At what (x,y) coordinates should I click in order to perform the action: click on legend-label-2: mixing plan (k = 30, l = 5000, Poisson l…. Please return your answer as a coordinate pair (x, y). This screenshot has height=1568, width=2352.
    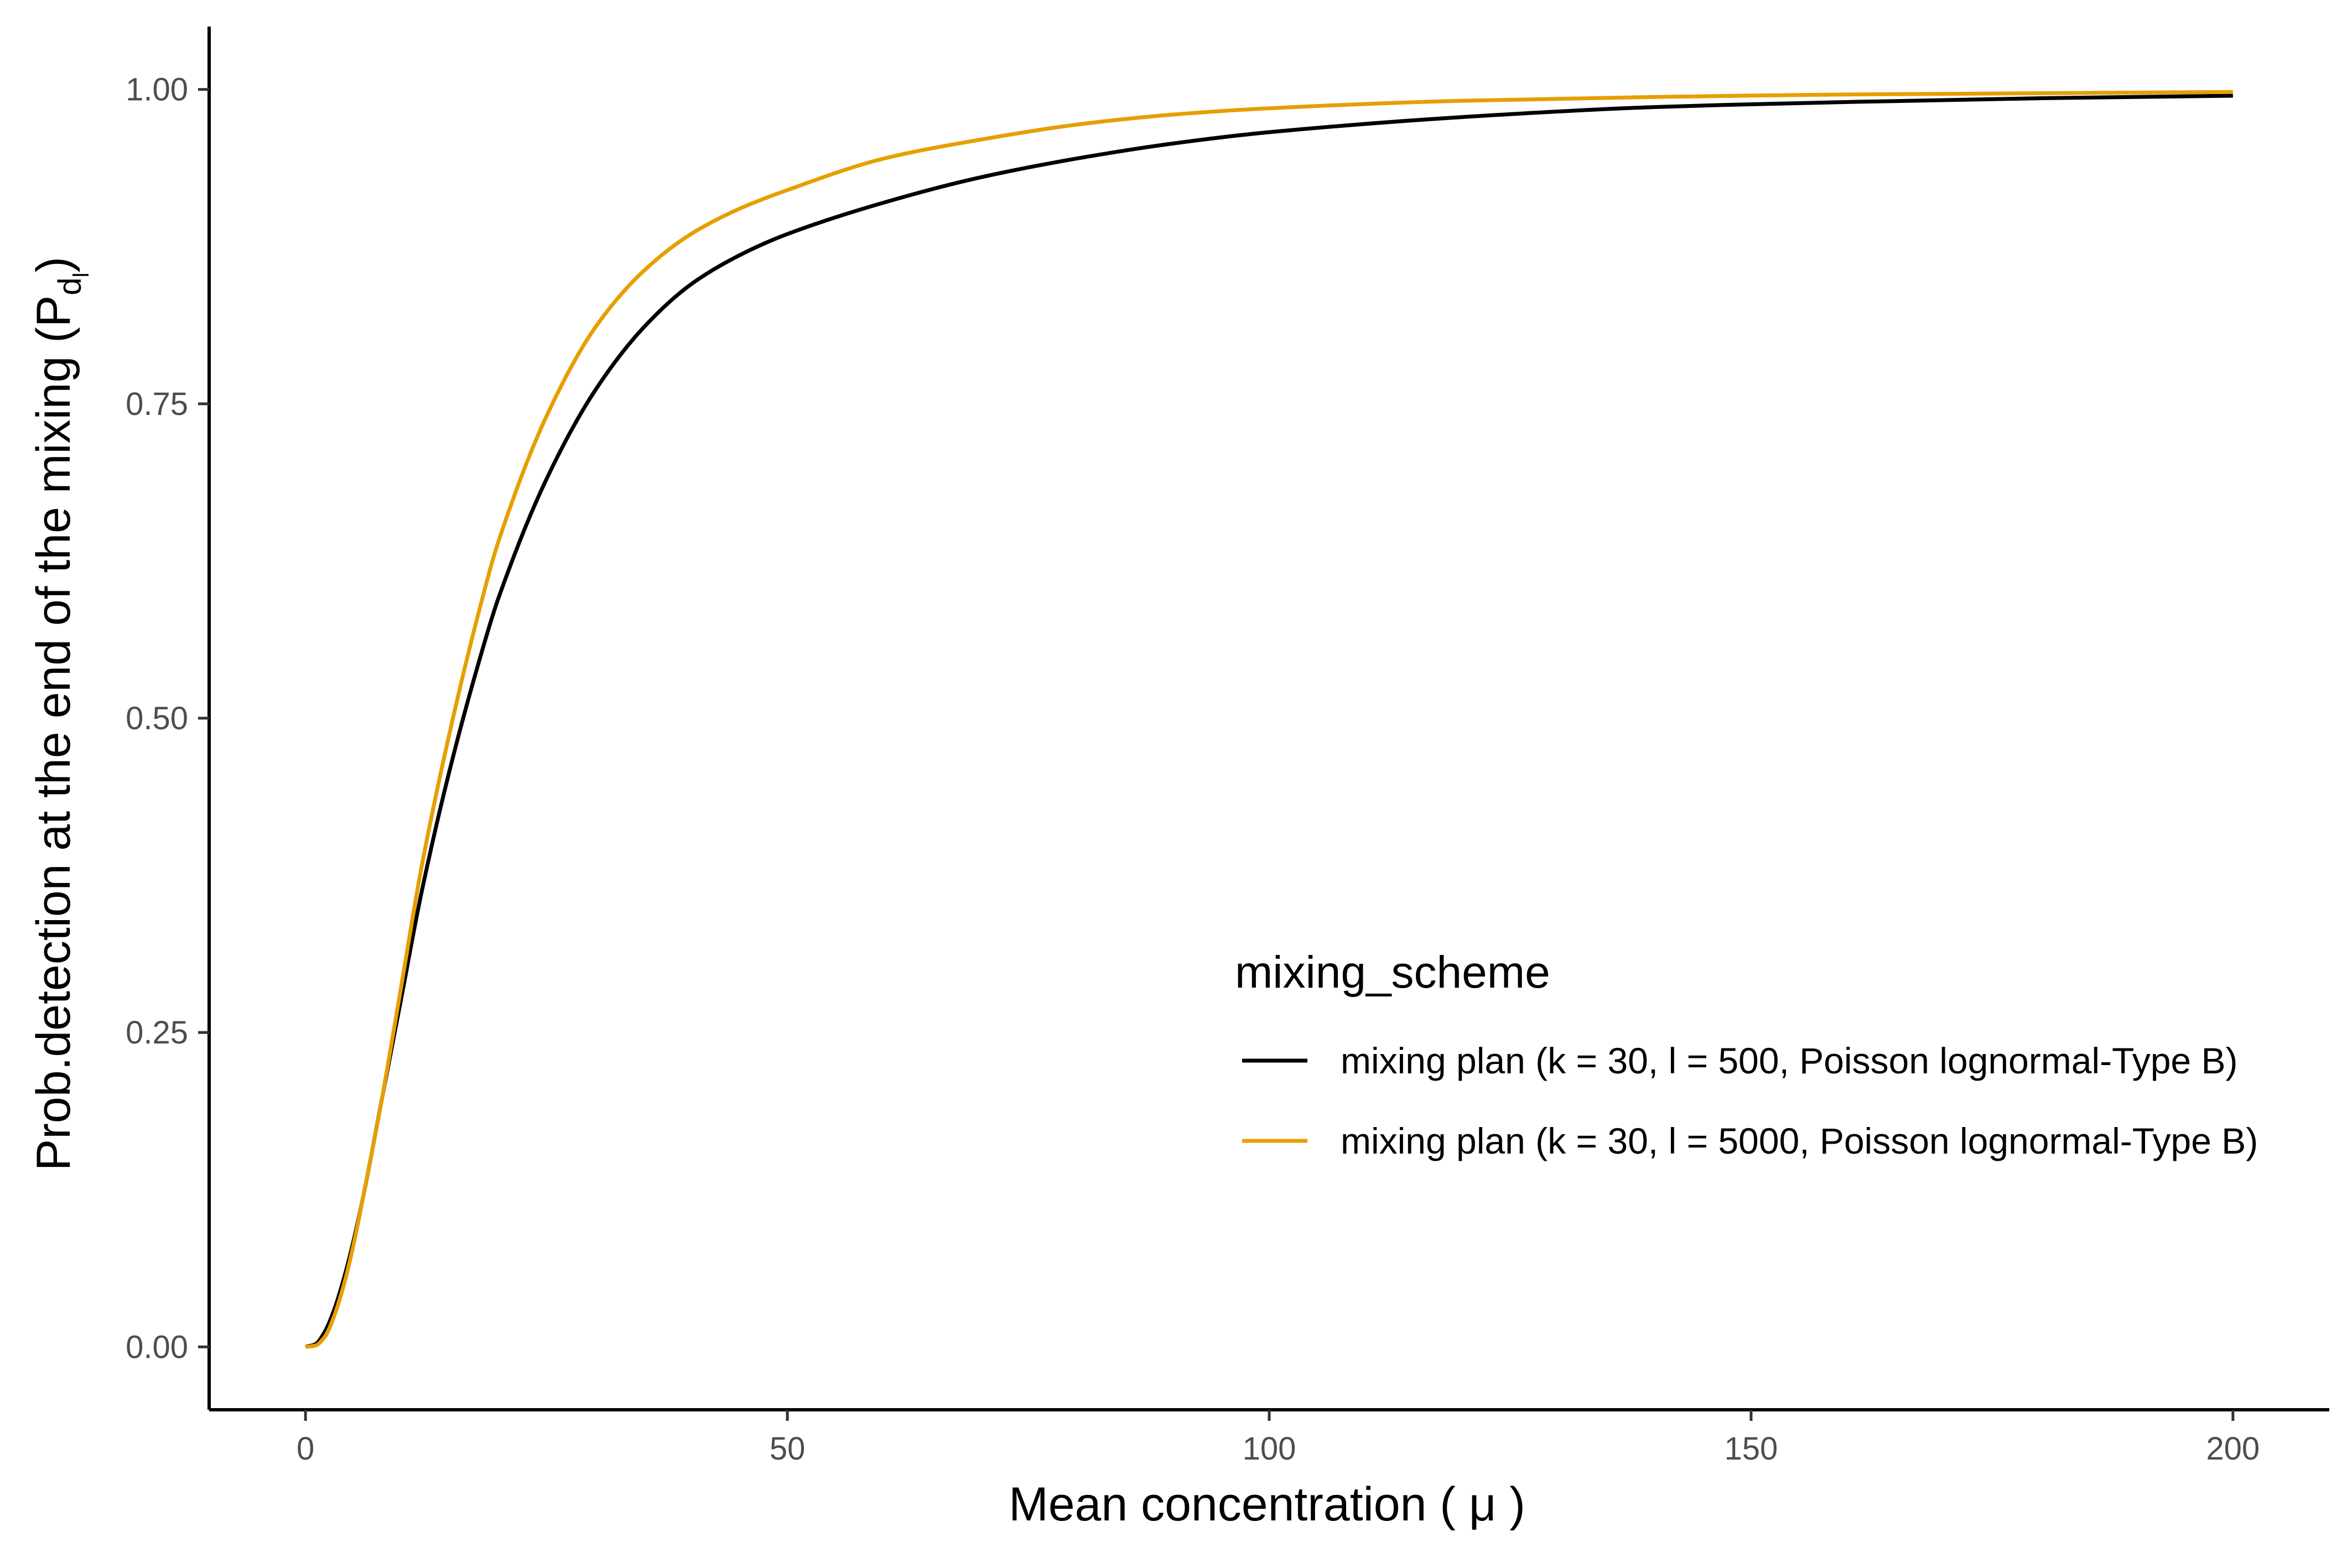
    Looking at the image, I should click on (1800, 1141).